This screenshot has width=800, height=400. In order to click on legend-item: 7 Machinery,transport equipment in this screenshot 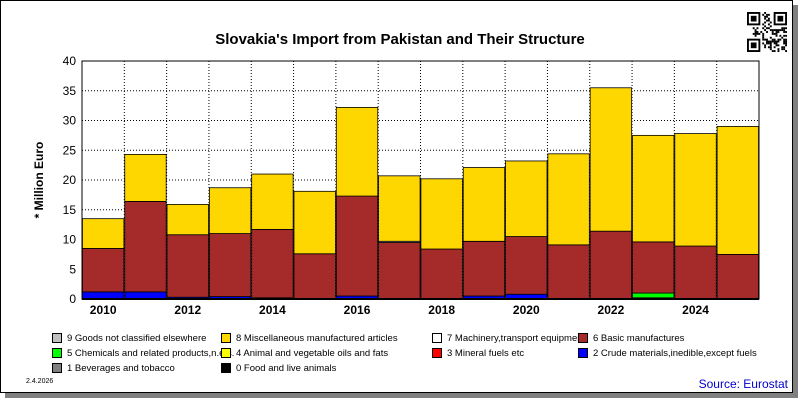, I will do `click(508, 338)`.